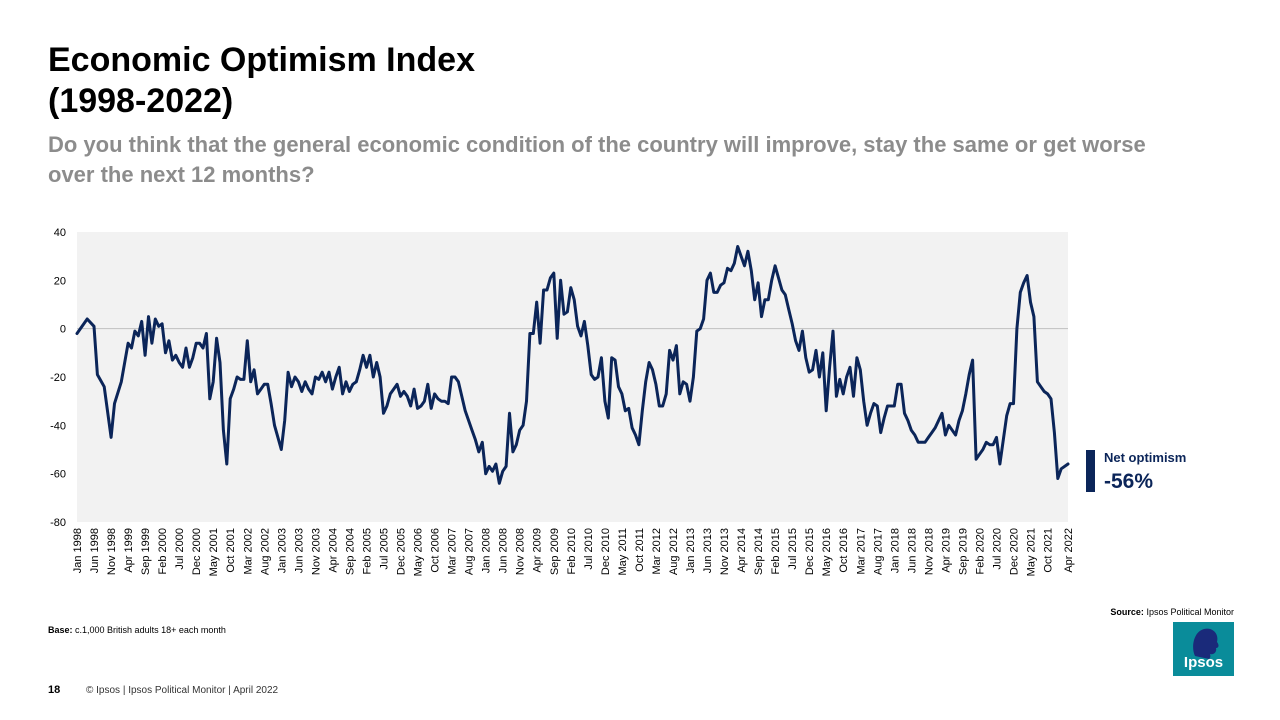  I want to click on x-tick-label: Jun 2013, so click(708, 550).